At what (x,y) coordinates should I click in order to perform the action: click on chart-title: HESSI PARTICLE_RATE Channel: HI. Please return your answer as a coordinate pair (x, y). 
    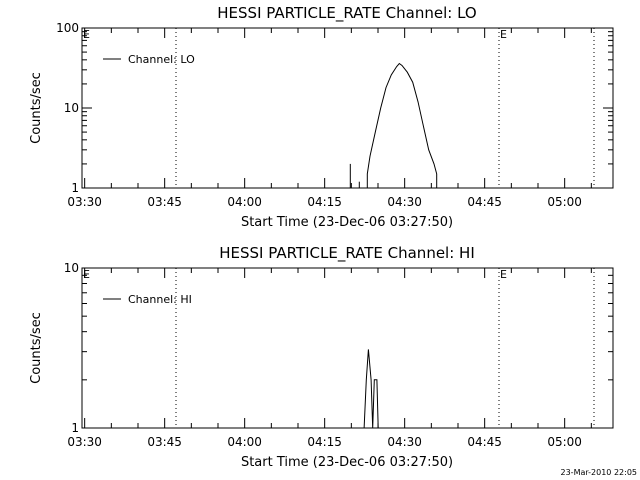
    Looking at the image, I should click on (347, 253).